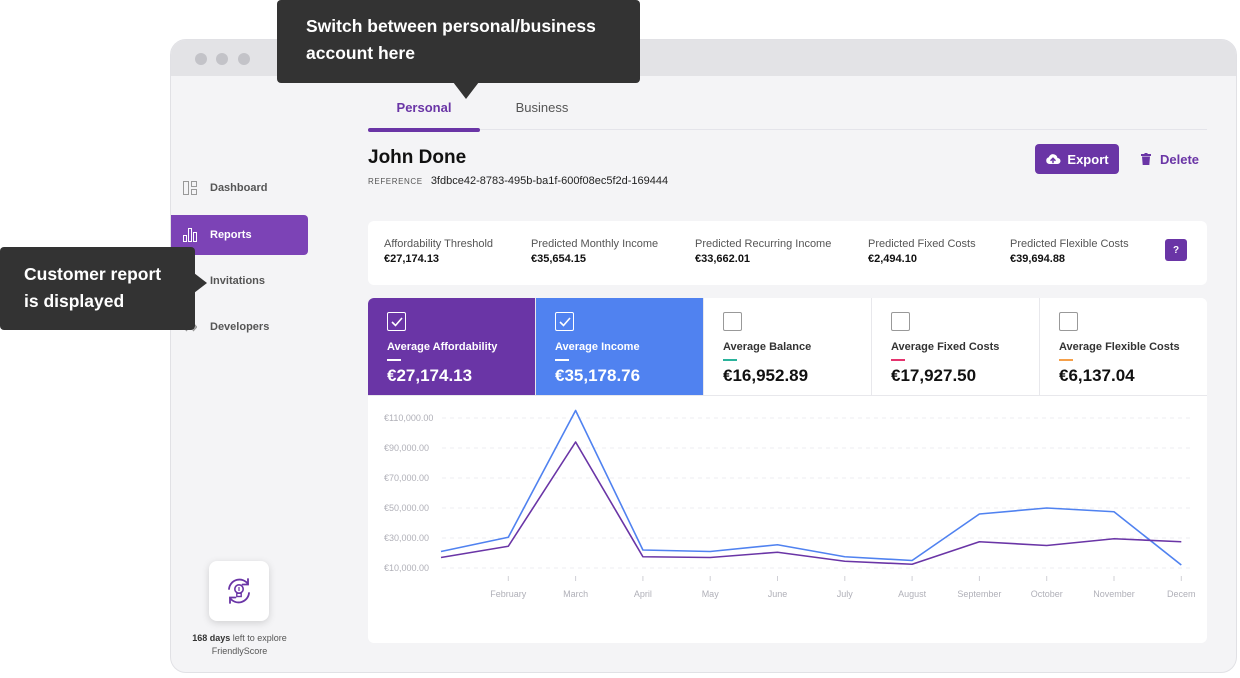 The image size is (1240, 678). I want to click on delete-label: Delete, so click(1180, 159).